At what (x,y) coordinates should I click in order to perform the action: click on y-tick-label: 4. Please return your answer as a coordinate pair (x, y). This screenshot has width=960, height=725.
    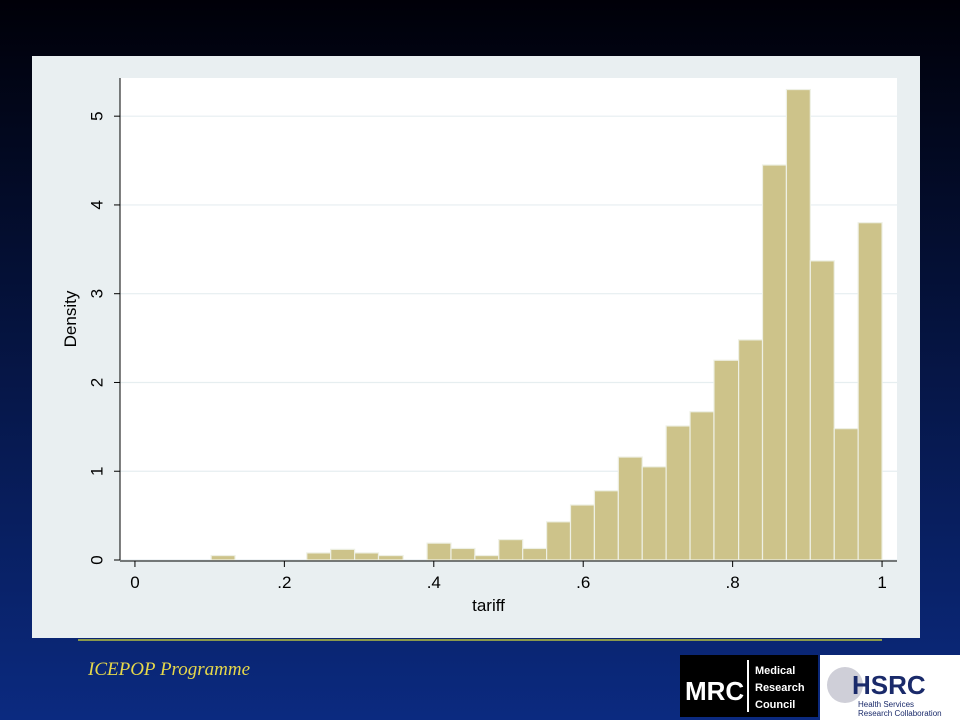
    Looking at the image, I should click on (96, 204).